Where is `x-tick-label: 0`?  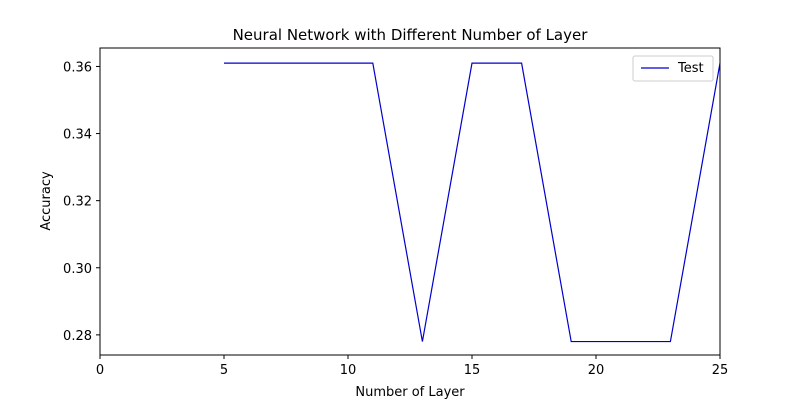 x-tick-label: 0 is located at coordinates (100, 370).